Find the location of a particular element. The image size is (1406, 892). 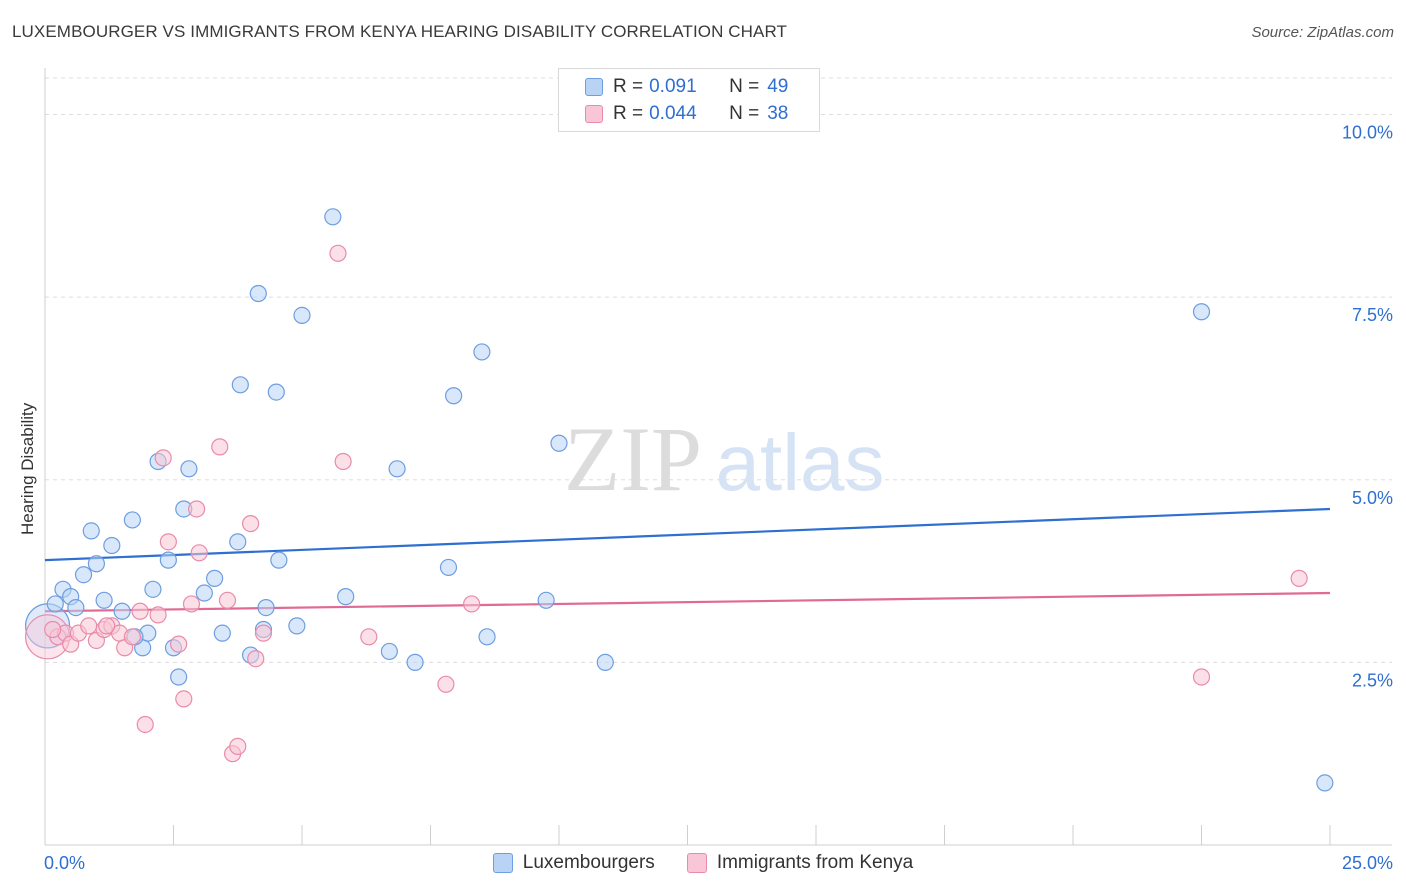

series-legend-label: Luxembourgers is located at coordinates (588, 862).